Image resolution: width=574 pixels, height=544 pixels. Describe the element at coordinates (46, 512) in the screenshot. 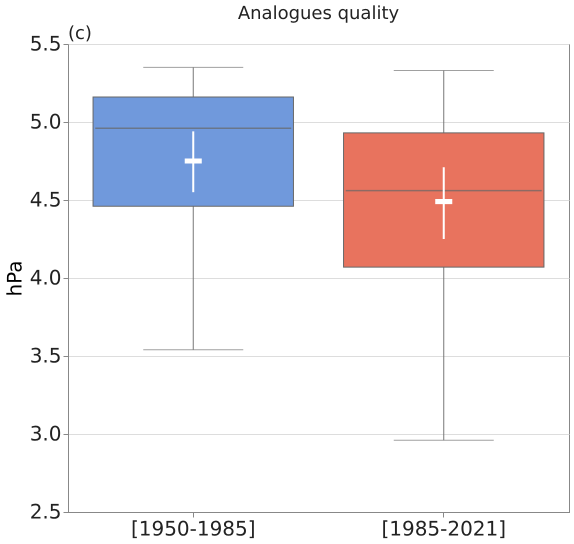

I see `y-tick-label: 2.5` at that location.